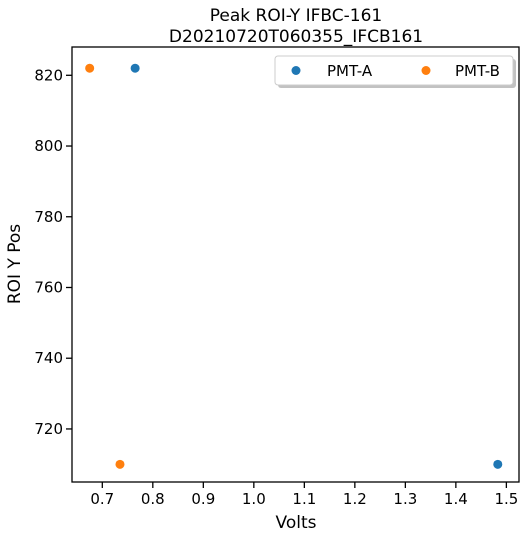 The height and width of the screenshot is (539, 528). I want to click on x-tick-label: 1.0, so click(254, 499).